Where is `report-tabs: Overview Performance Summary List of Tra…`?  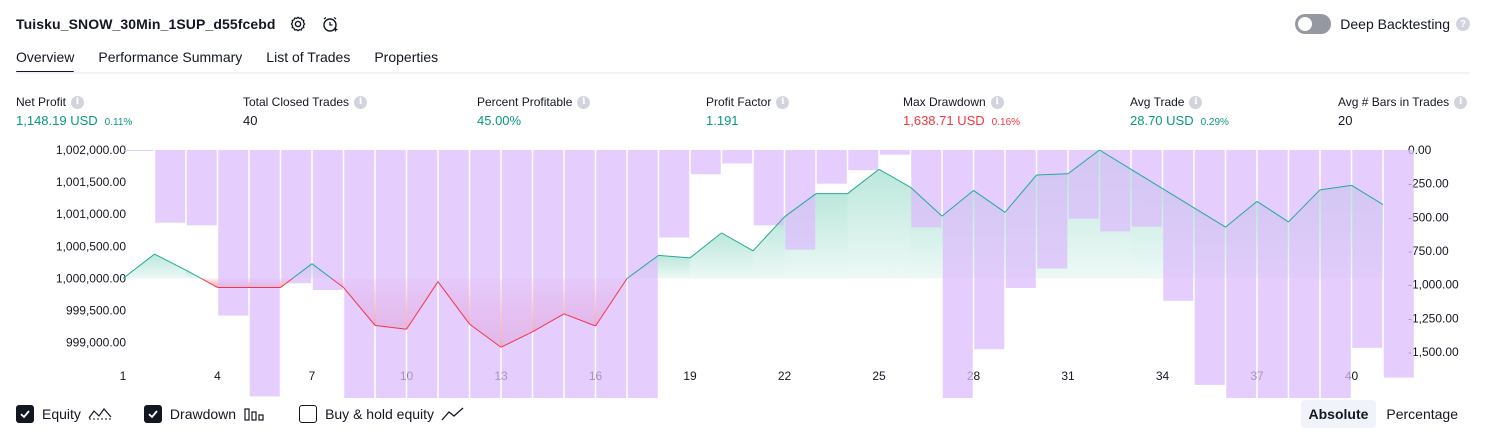 report-tabs: Overview Performance Summary List of Tra… is located at coordinates (239, 59).